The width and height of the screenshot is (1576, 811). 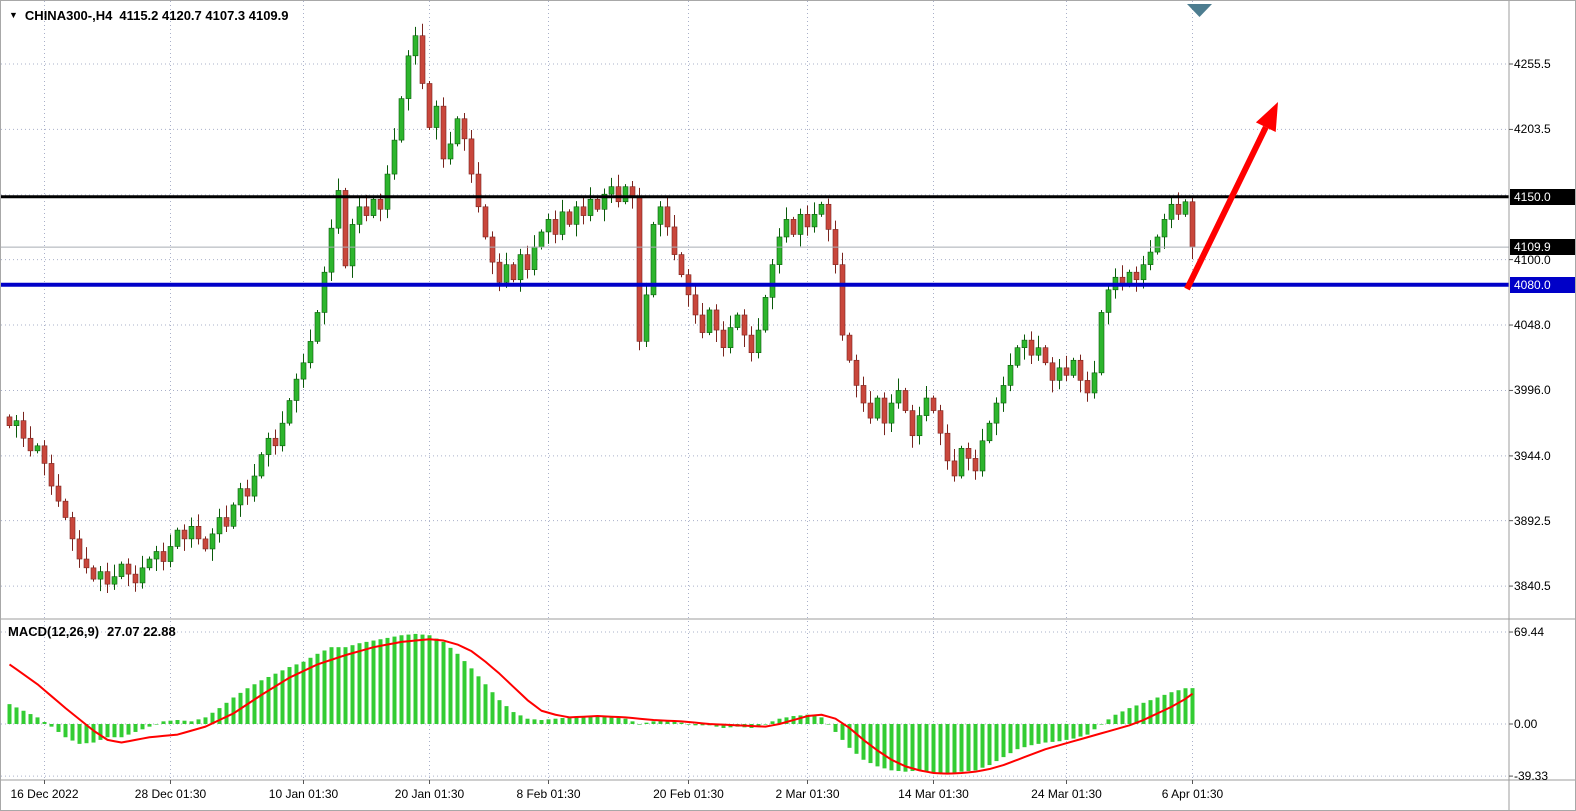 What do you see at coordinates (54, 631) in the screenshot?
I see `macd-name: MACD(12,26,9)` at bounding box center [54, 631].